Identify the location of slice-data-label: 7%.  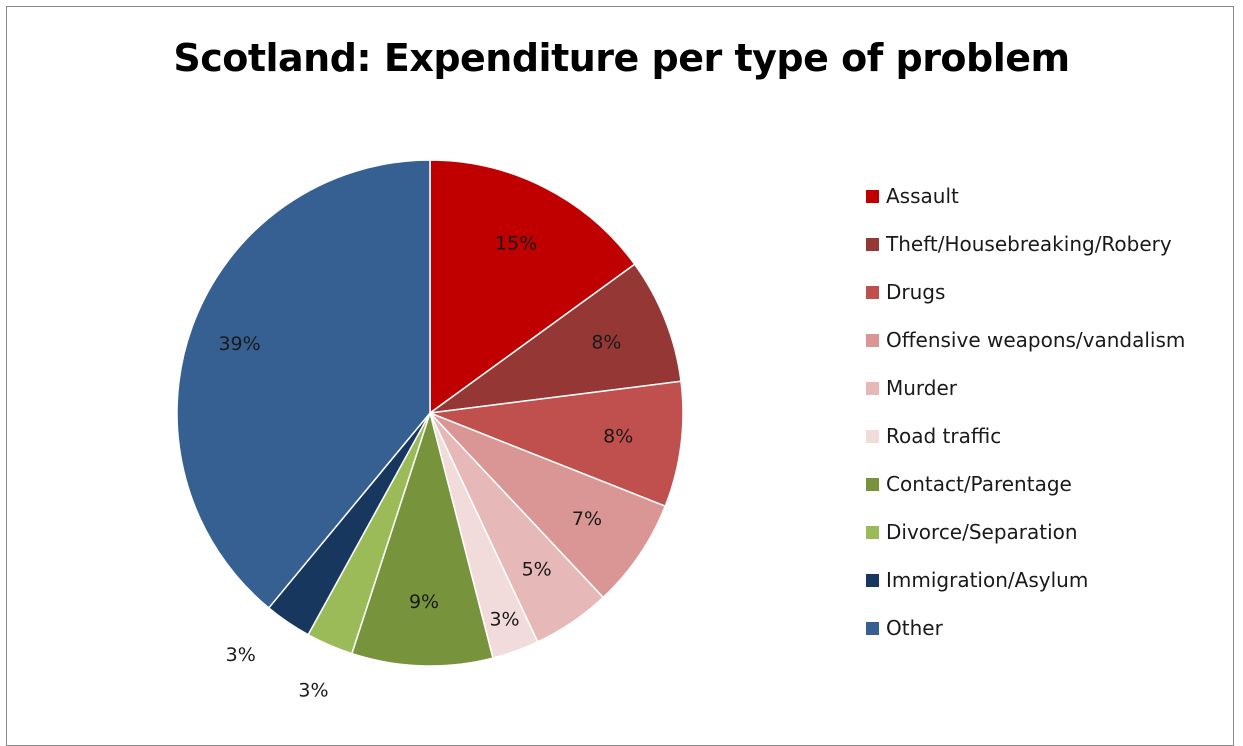
(587, 519).